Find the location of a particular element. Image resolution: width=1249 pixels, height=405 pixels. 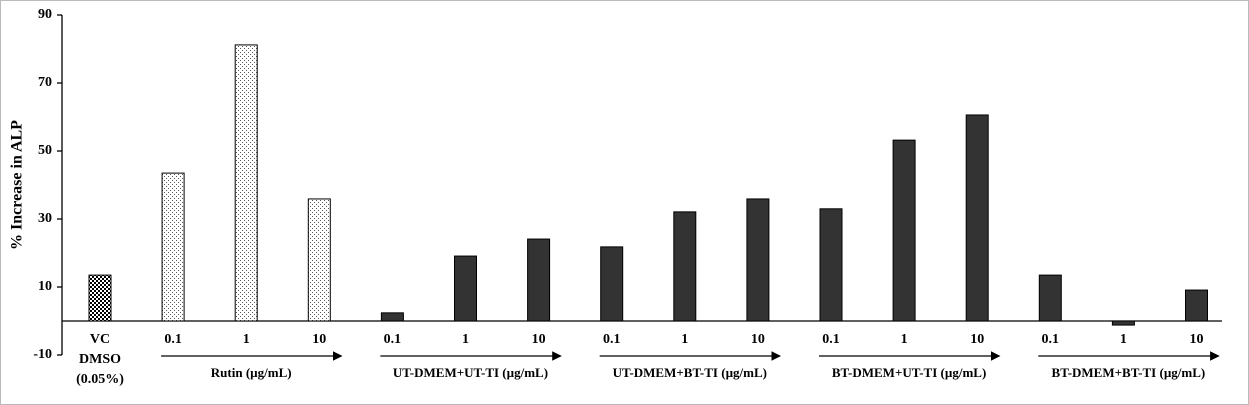

group-label: BT-DMEM+BT-TI (µg/mL) is located at coordinates (1129, 372).